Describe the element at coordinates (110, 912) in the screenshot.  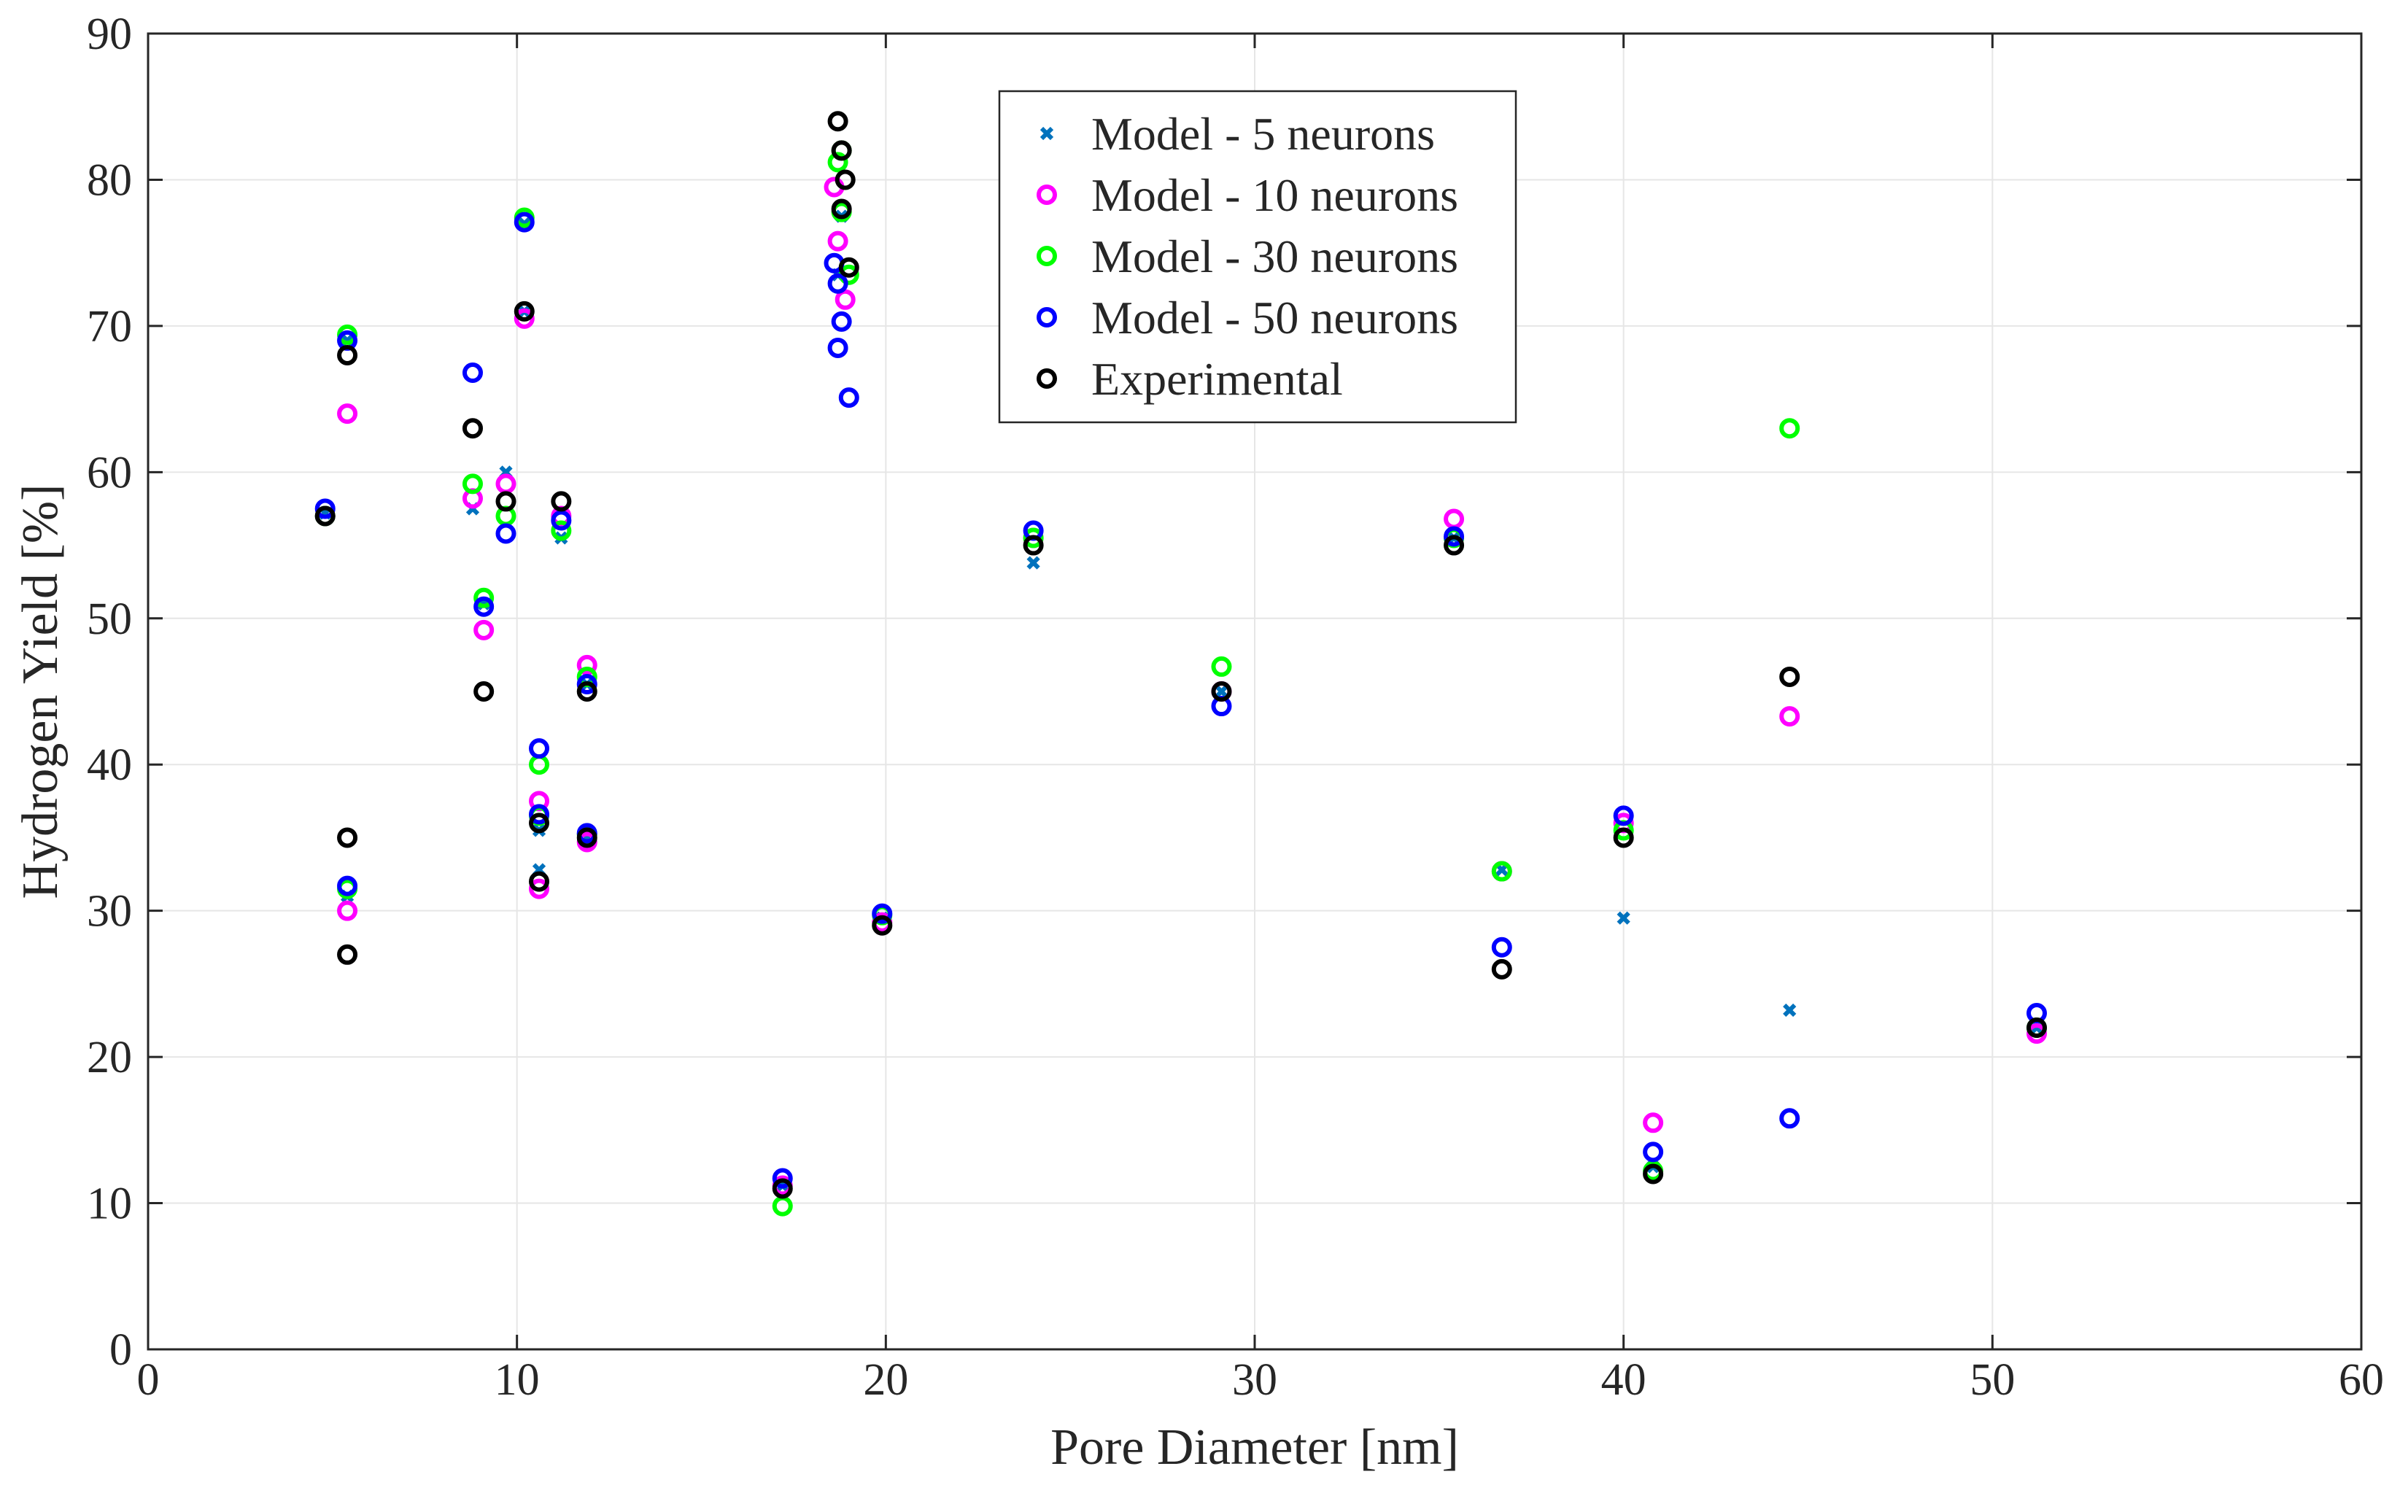
I see `y-tick-label: 30` at that location.